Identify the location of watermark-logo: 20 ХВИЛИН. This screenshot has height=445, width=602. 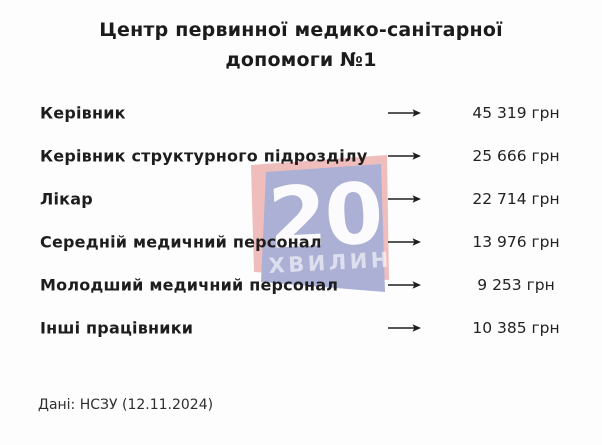
(321, 223).